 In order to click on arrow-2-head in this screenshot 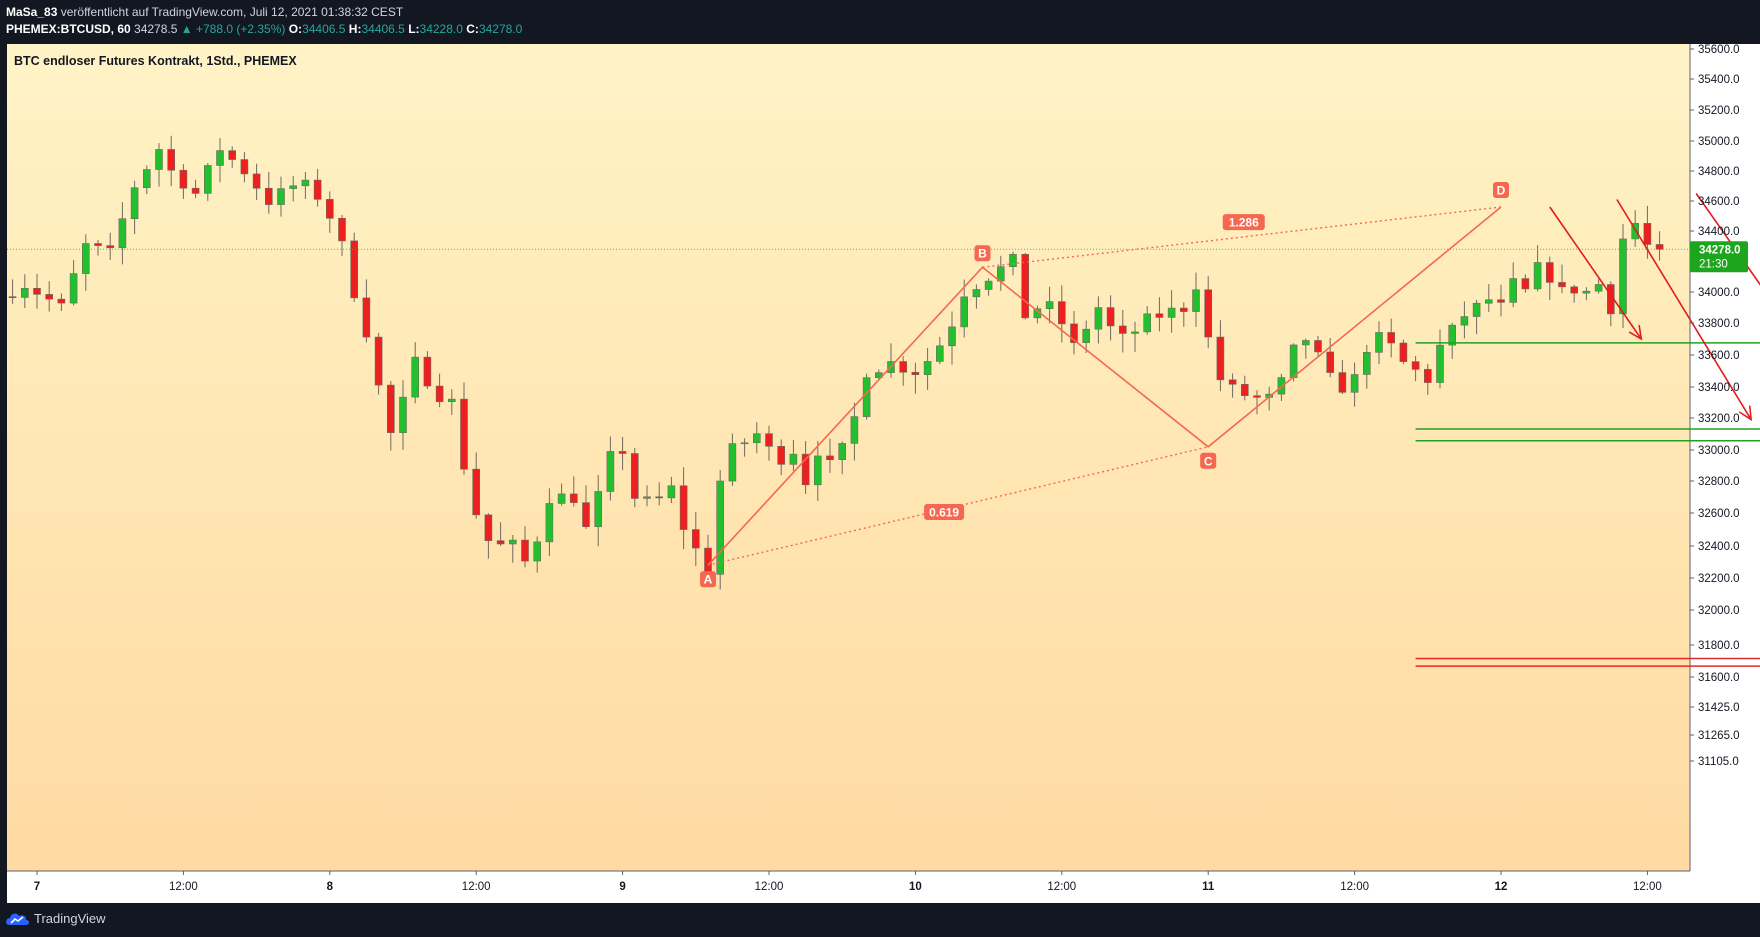, I will do `click(1745, 413)`.